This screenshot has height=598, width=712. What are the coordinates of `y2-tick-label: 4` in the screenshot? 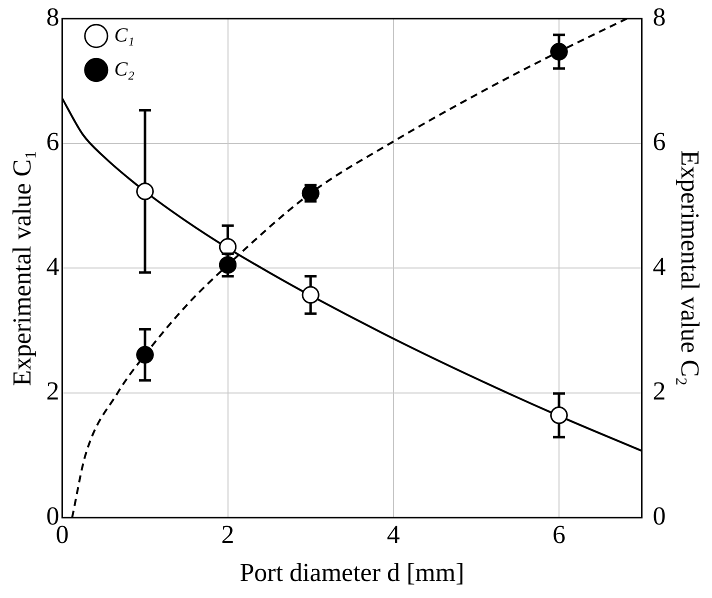 It's located at (659, 266).